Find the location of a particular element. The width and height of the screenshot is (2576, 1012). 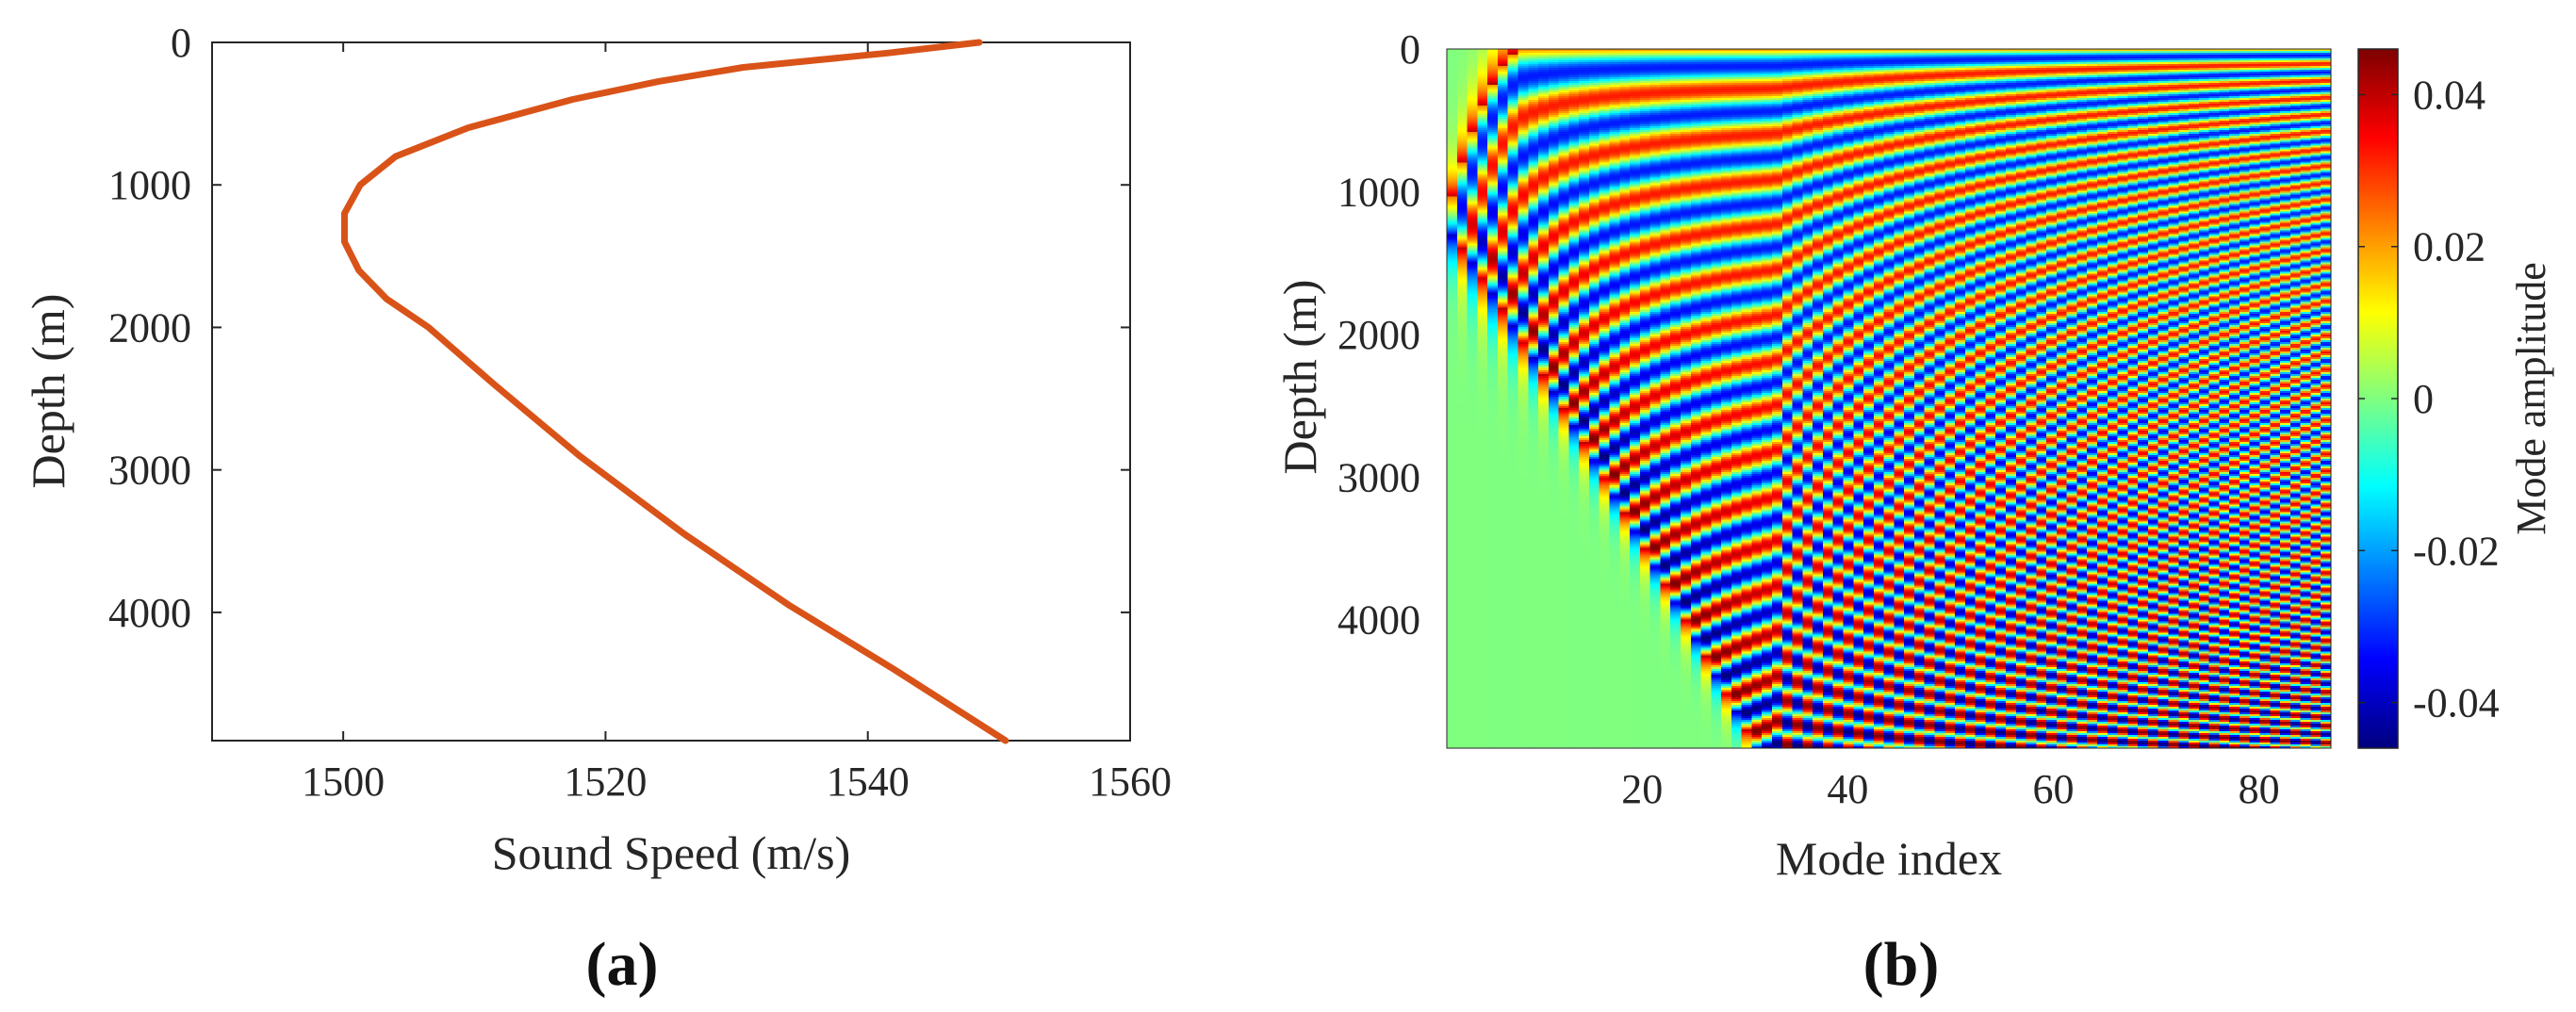

mode-x-tick-label: 80 is located at coordinates (2259, 789).